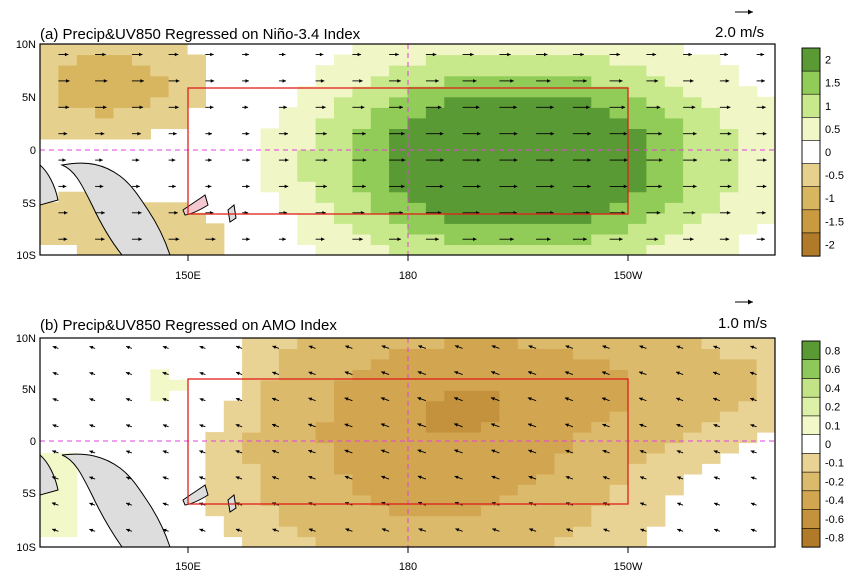 This screenshot has width=852, height=579. Describe the element at coordinates (408, 276) in the screenshot. I see `panel-a-xtick-180: 180` at that location.